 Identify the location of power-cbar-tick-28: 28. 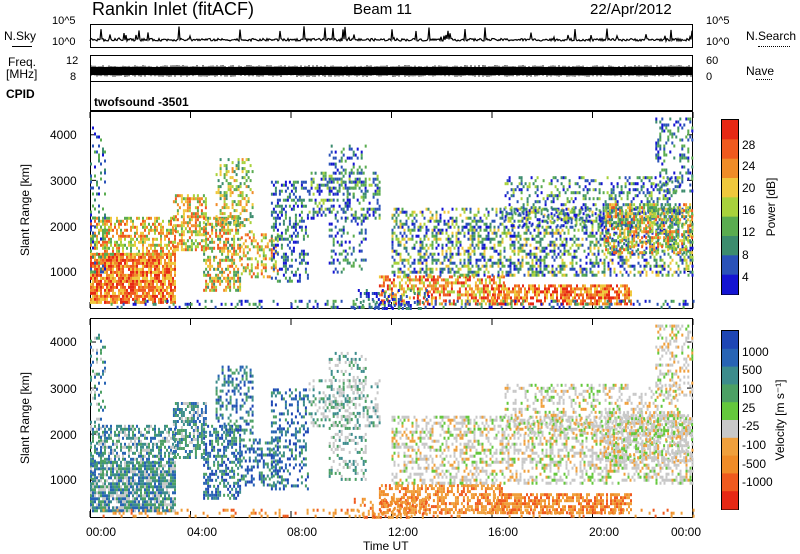
(749, 145).